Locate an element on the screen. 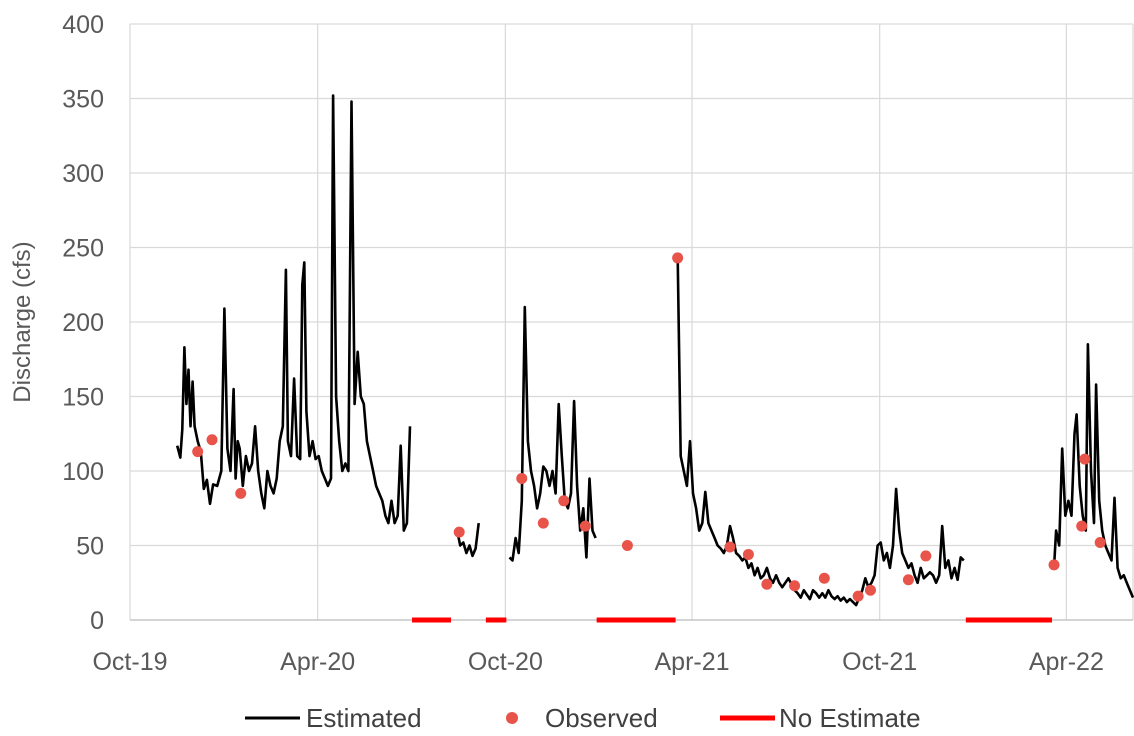 The height and width of the screenshot is (736, 1134). y-tick-label: 100 is located at coordinates (83, 472).